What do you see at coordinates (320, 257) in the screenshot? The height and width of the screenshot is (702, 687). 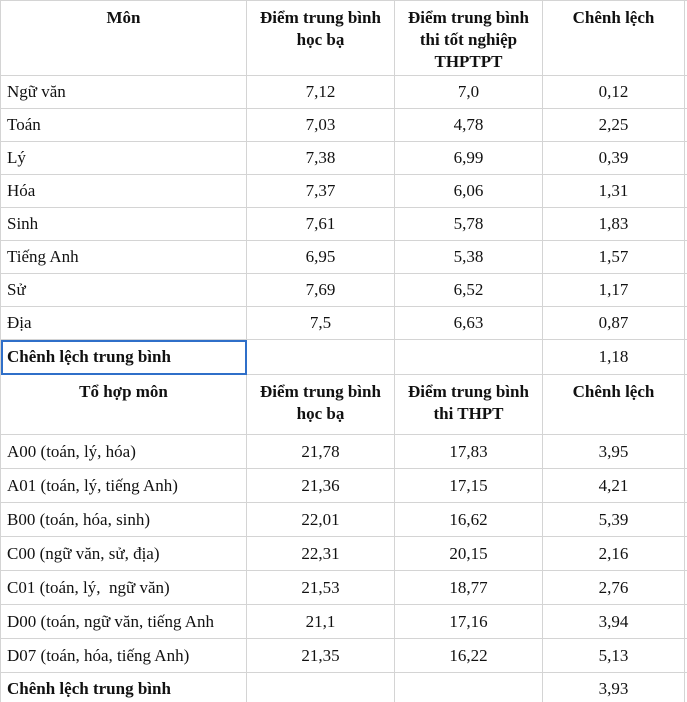 I see `value-cell: 6,95` at bounding box center [320, 257].